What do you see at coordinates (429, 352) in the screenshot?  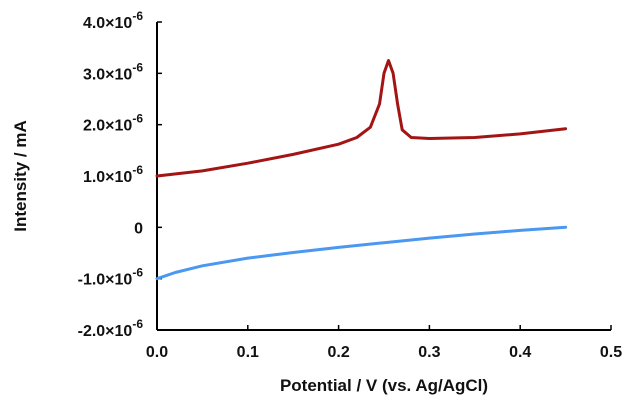 I see `x-tick-label: 0.3` at bounding box center [429, 352].